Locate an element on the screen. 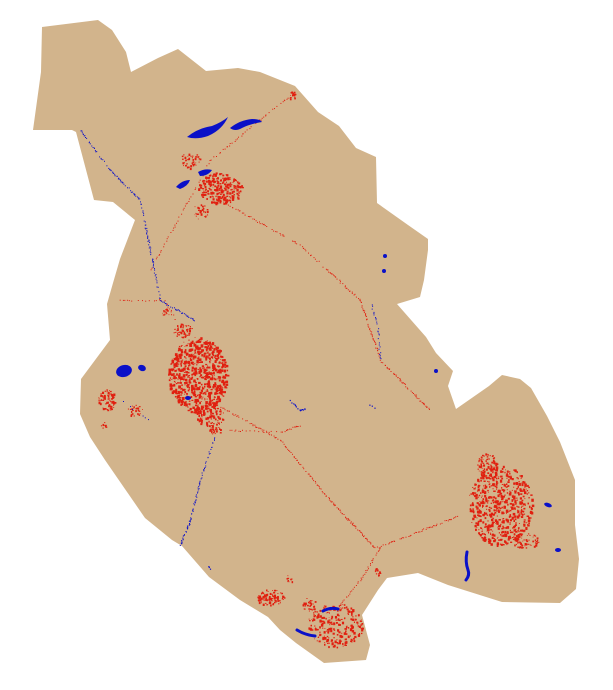 The image size is (613, 690). road-south is located at coordinates (358, 578).